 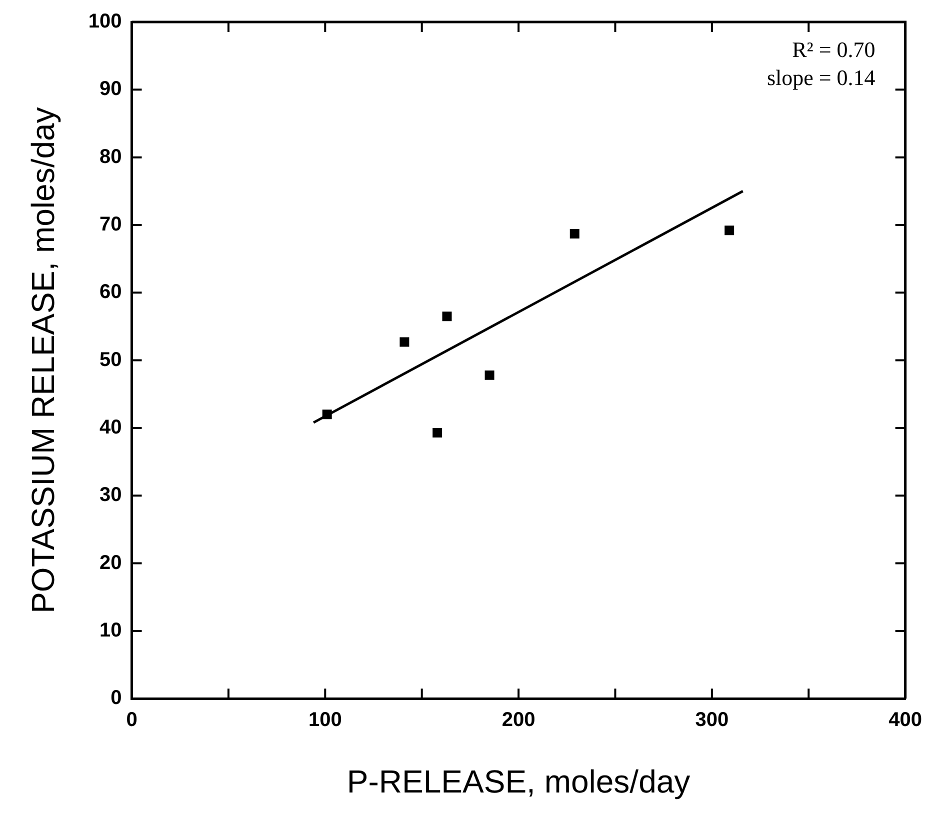 I want to click on y-tick-label: 20, so click(x=111, y=563).